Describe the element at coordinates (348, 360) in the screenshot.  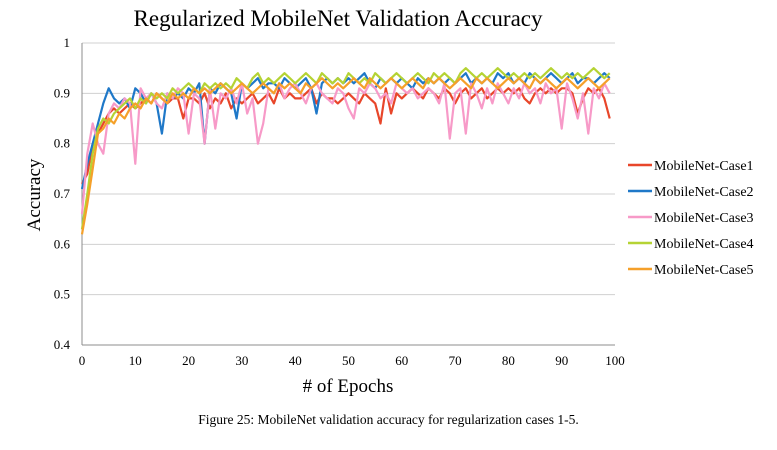
I see `x-tick-label: 50` at that location.